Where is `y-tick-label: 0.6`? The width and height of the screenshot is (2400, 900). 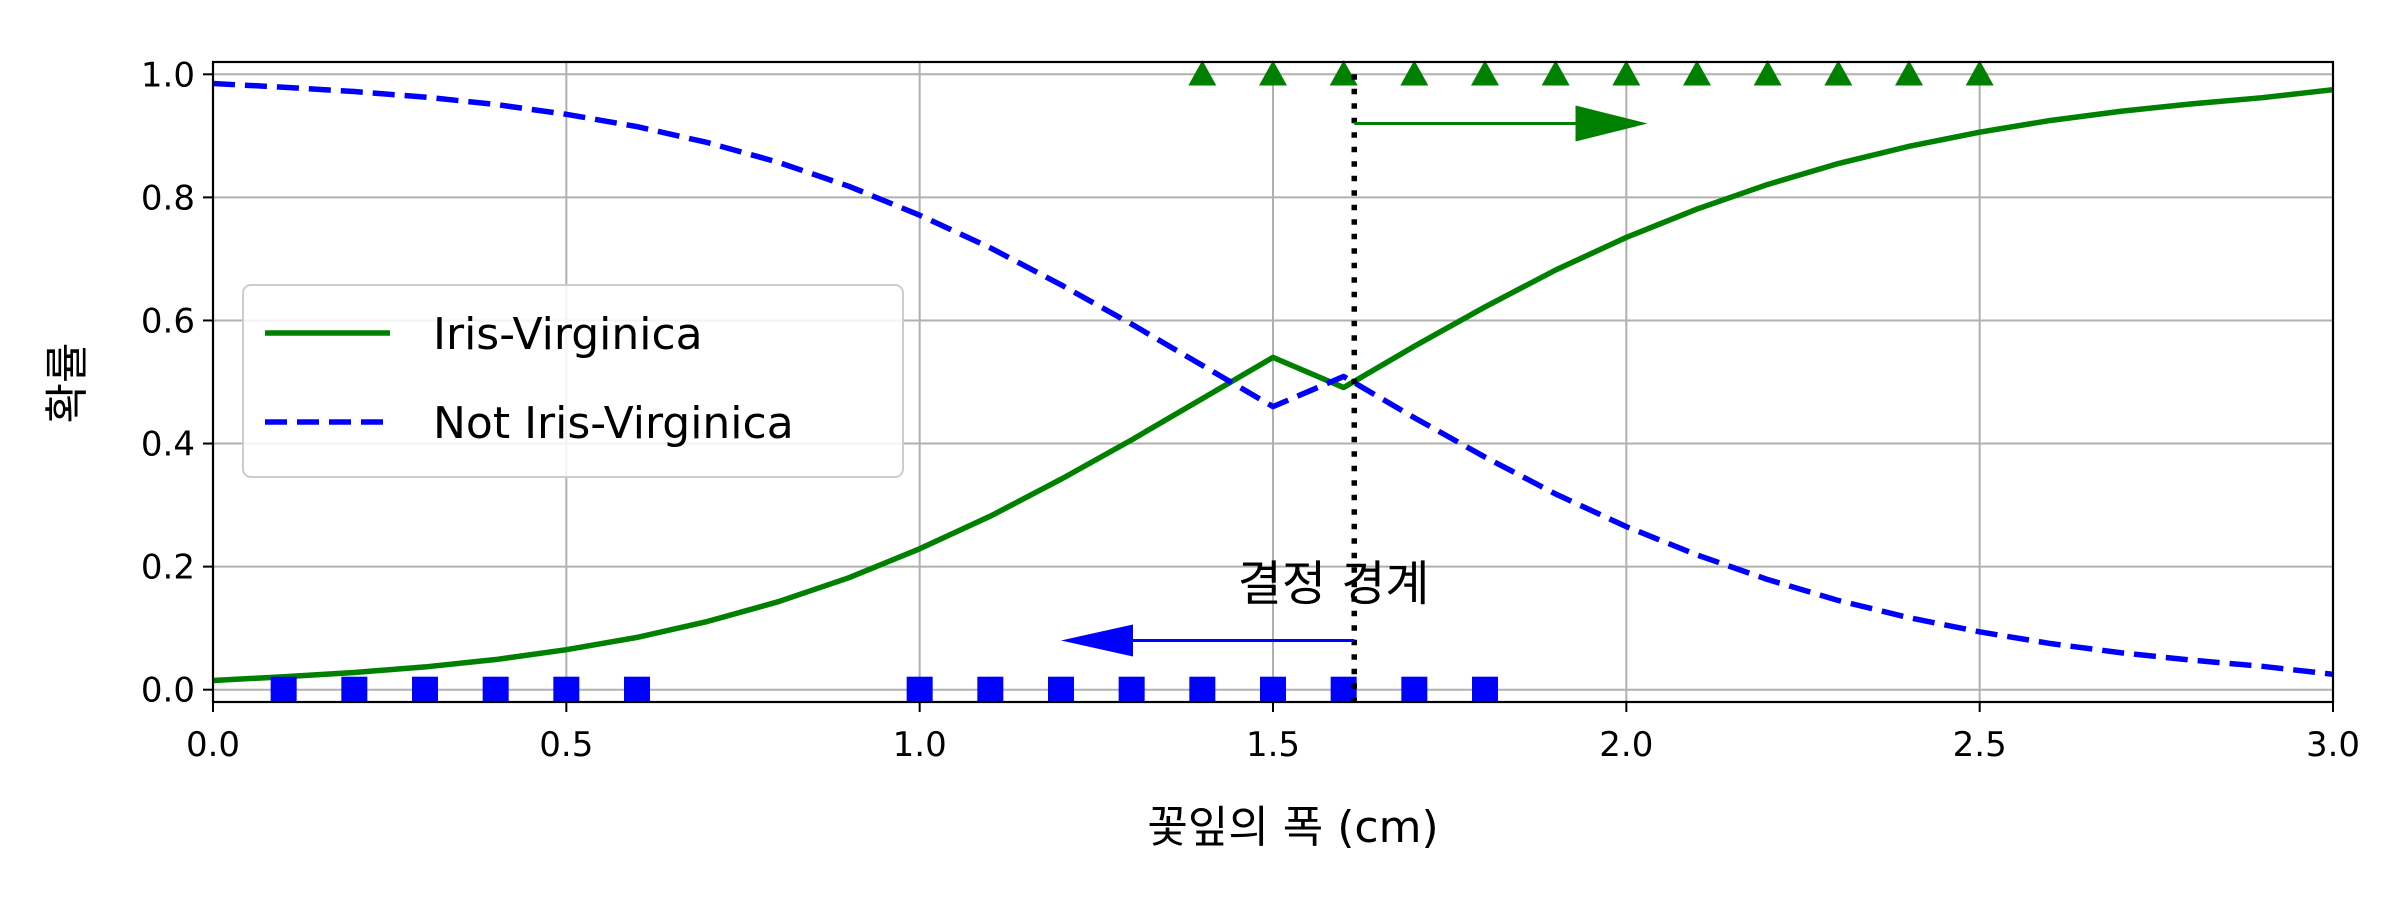 y-tick-label: 0.6 is located at coordinates (168, 321).